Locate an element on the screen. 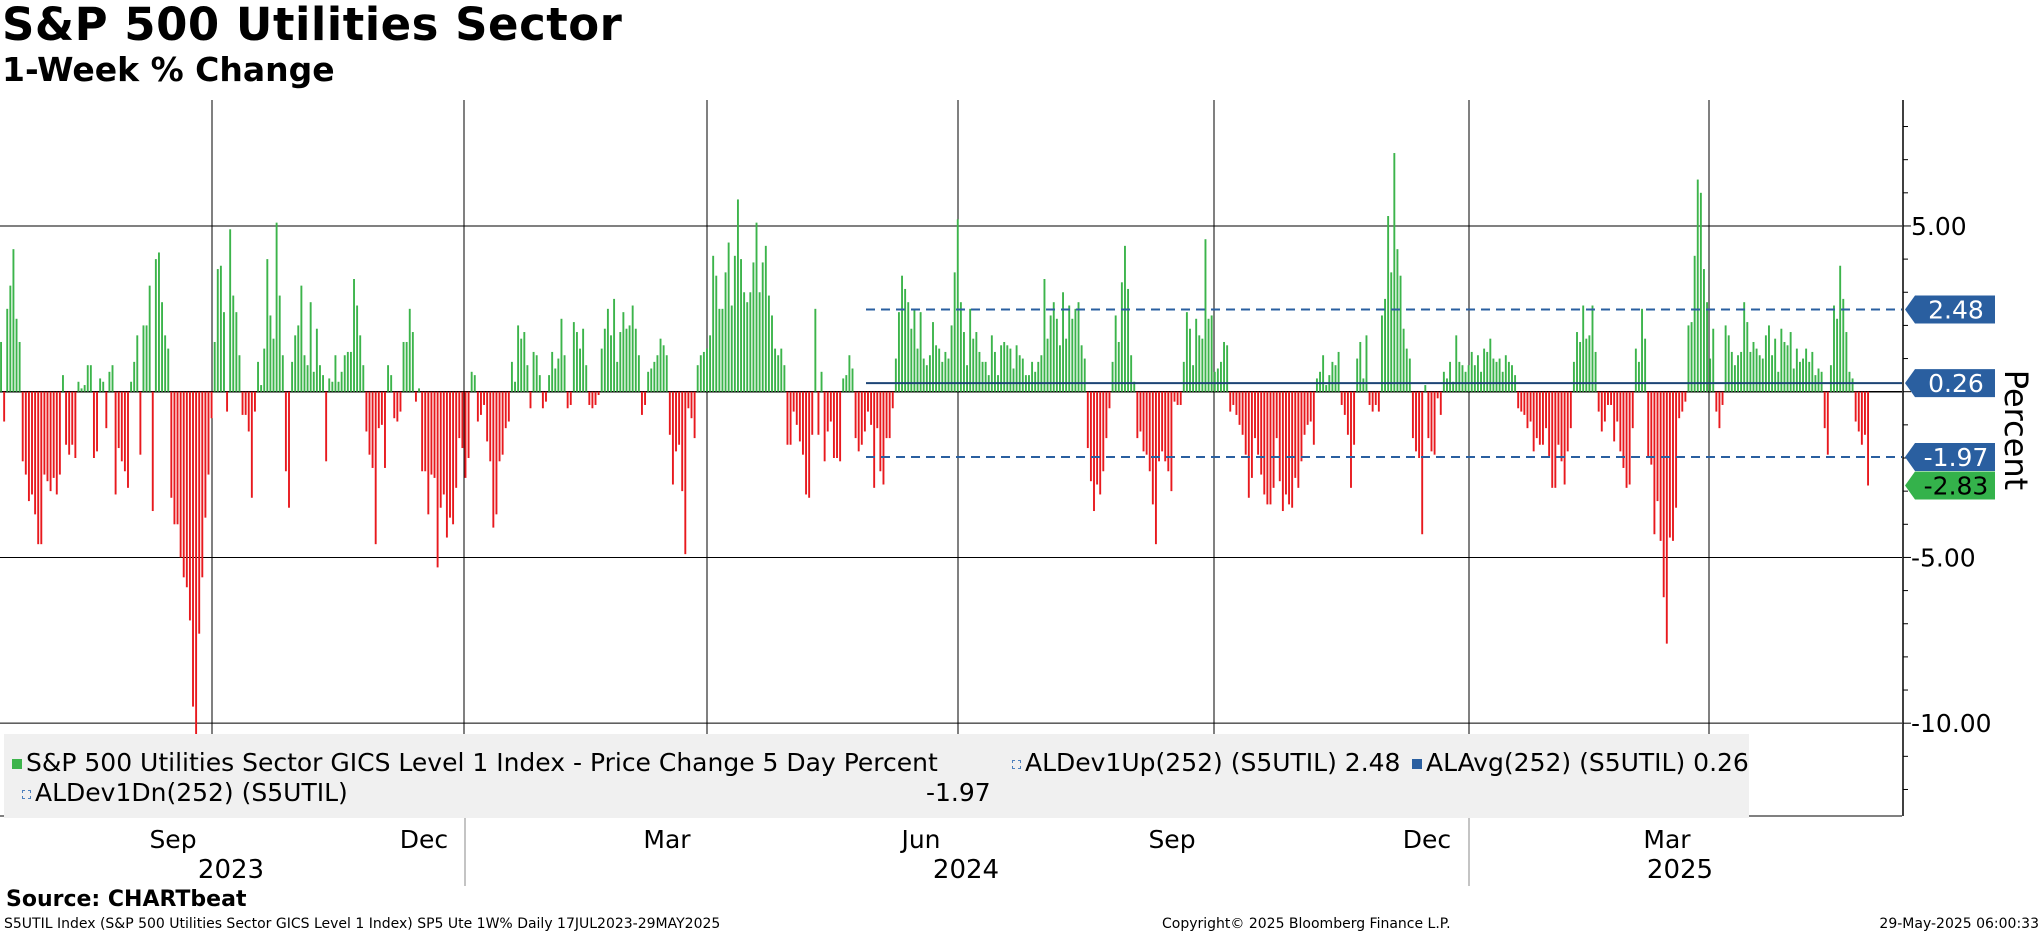 This screenshot has height=936, width=2041. chart-subtitle: 1-Week % Change is located at coordinates (168, 69).